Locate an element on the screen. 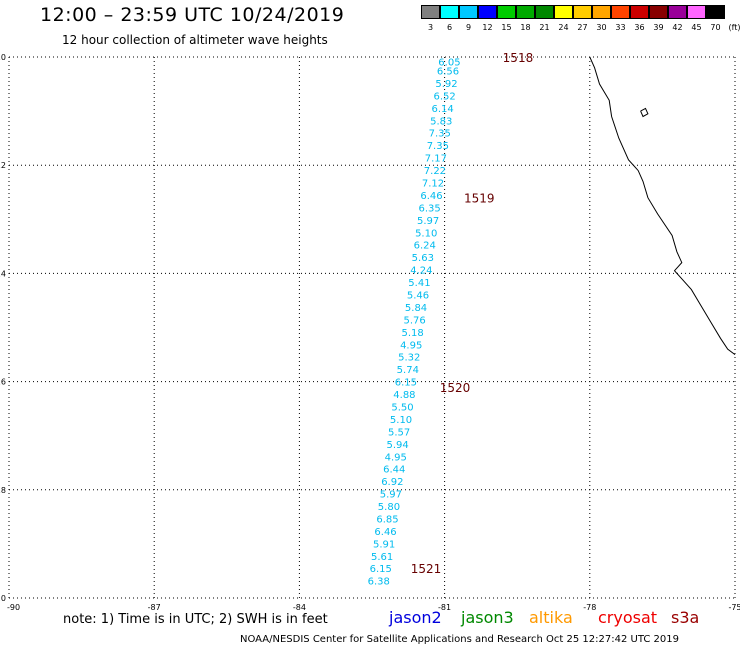  scale-cell: 45 is located at coordinates (696, 18).